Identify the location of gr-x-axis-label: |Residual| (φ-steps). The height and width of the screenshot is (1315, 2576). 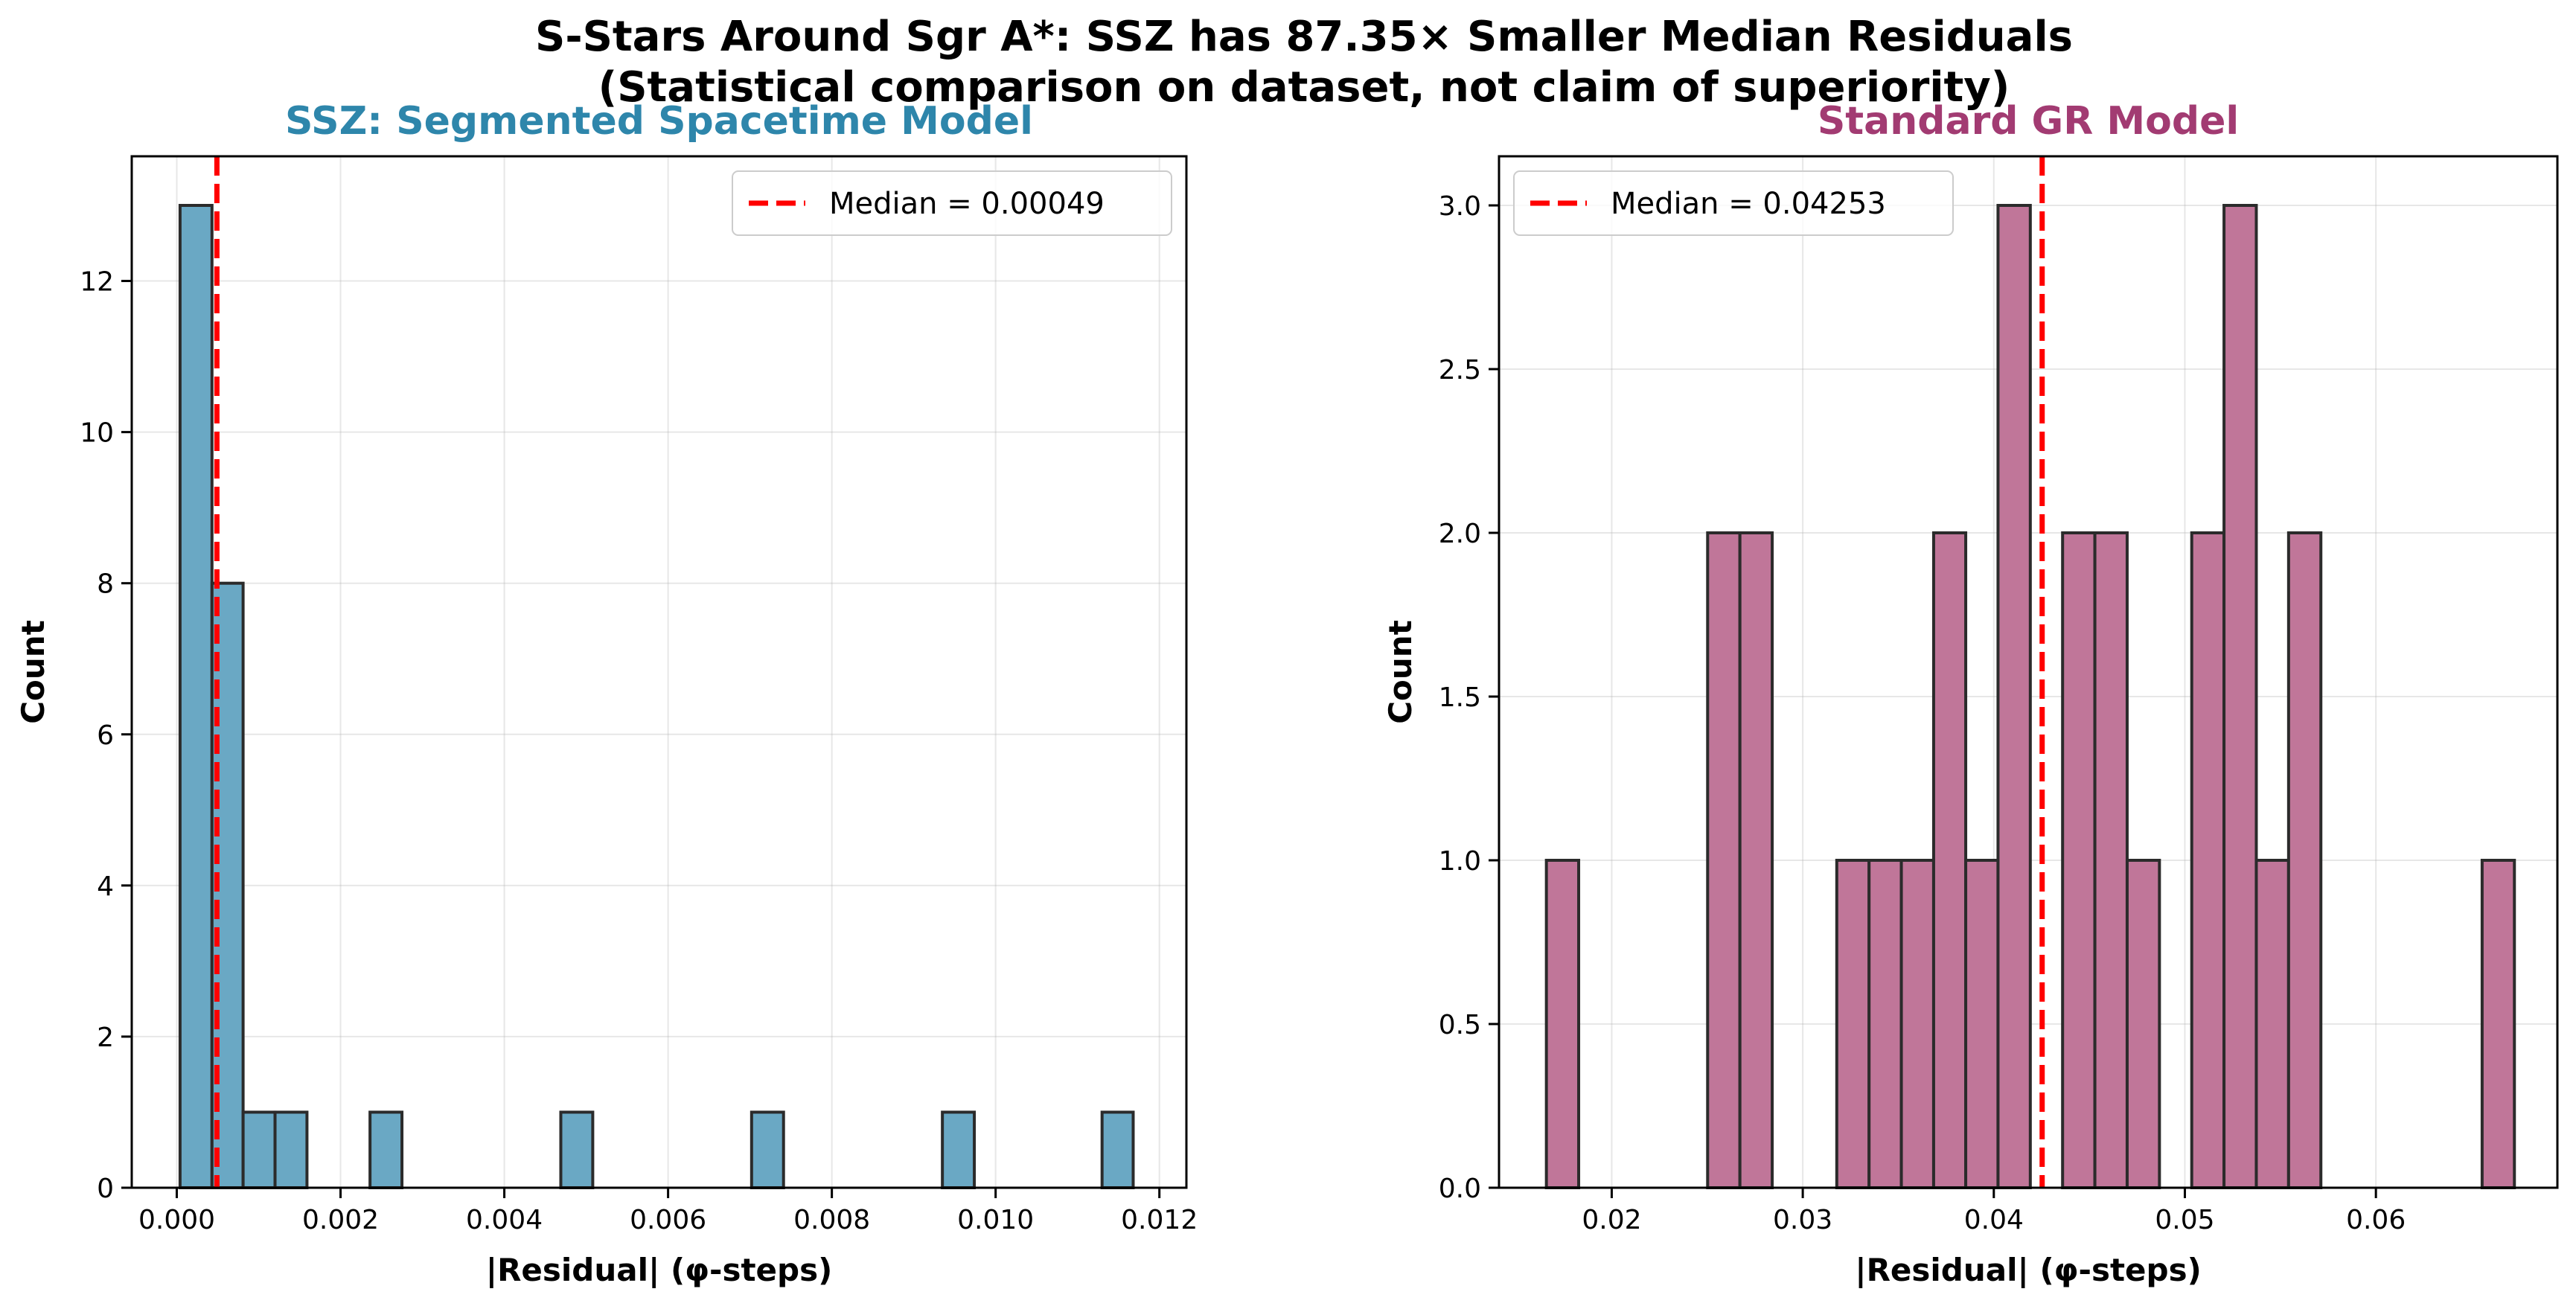
(2028, 1270).